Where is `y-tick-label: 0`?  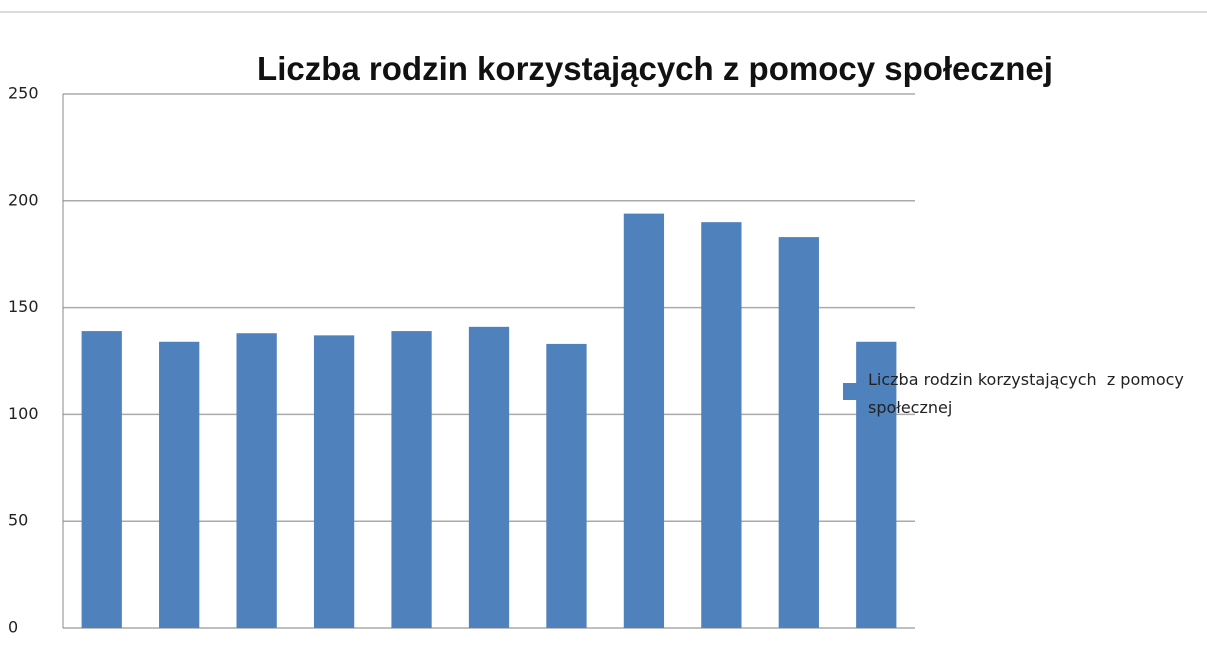 y-tick-label: 0 is located at coordinates (13, 627).